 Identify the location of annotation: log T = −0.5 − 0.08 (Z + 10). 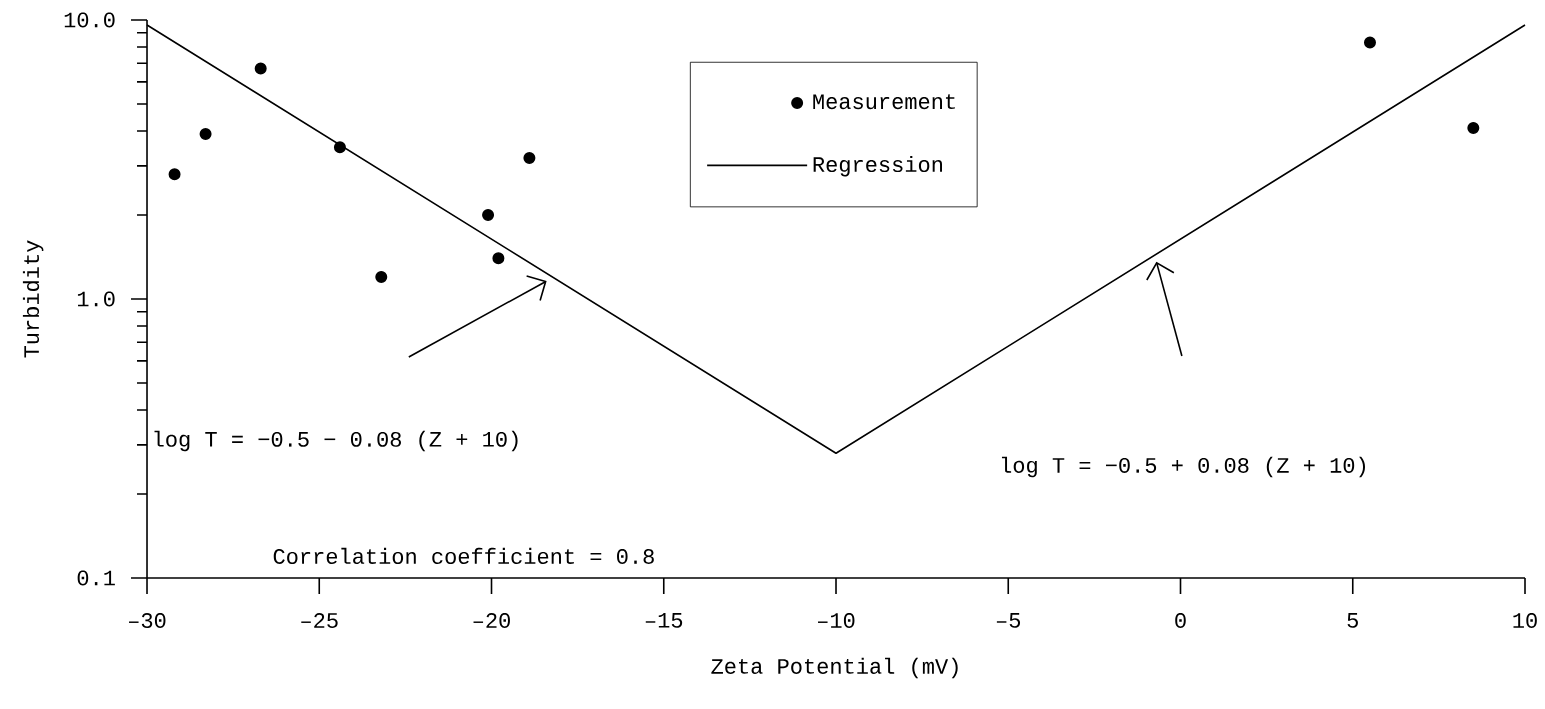
(336, 441).